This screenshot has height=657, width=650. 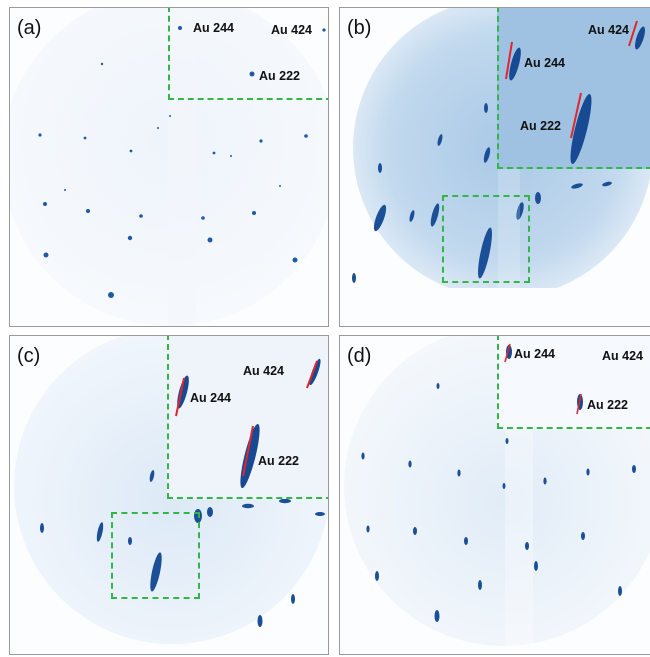 What do you see at coordinates (359, 28) in the screenshot?
I see `panel-label: (b)` at bounding box center [359, 28].